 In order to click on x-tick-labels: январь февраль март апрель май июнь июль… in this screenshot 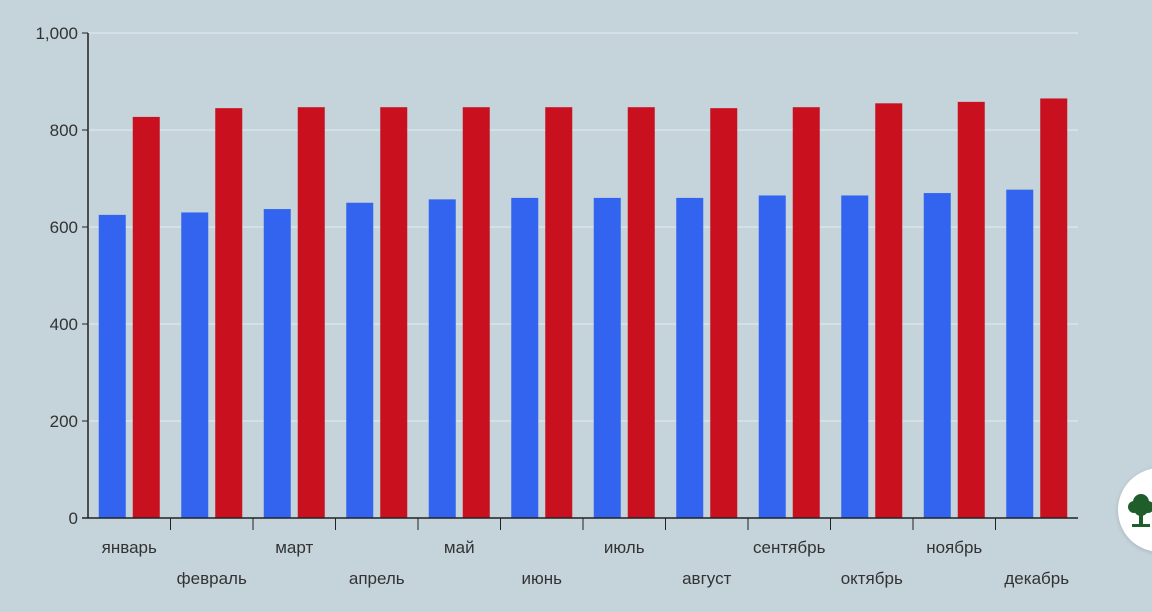, I will do `click(586, 563)`.